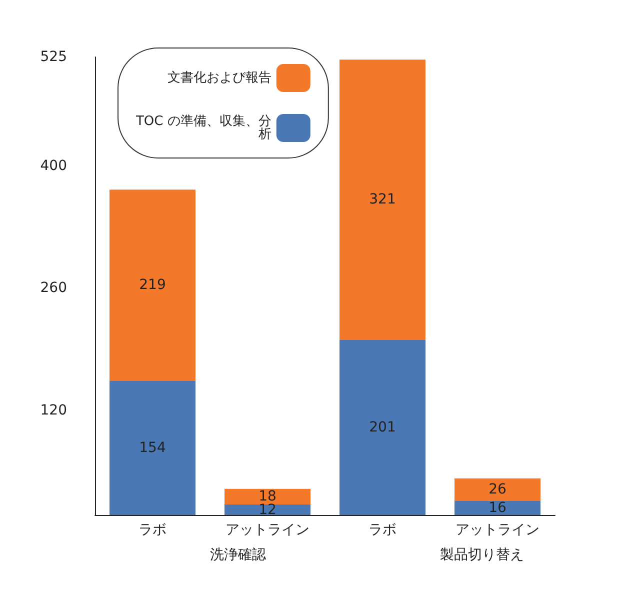 This screenshot has width=630, height=602. Describe the element at coordinates (53, 288) in the screenshot. I see `y-tick-label: 260` at that location.